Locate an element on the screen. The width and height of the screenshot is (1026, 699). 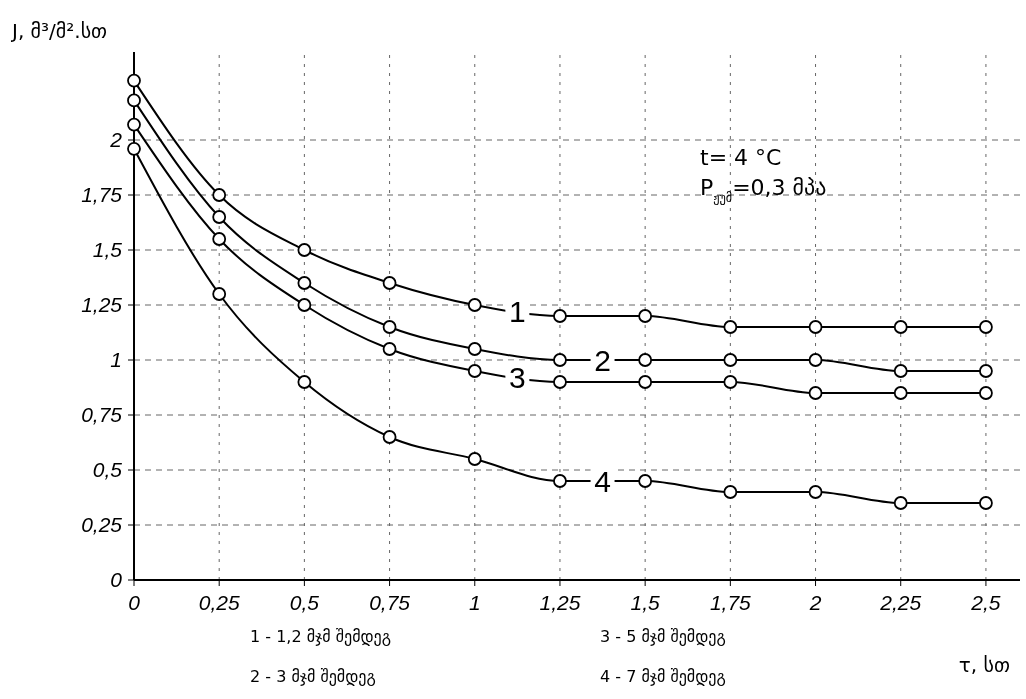
x-tick-label: 0,5 is located at coordinates (304, 602).